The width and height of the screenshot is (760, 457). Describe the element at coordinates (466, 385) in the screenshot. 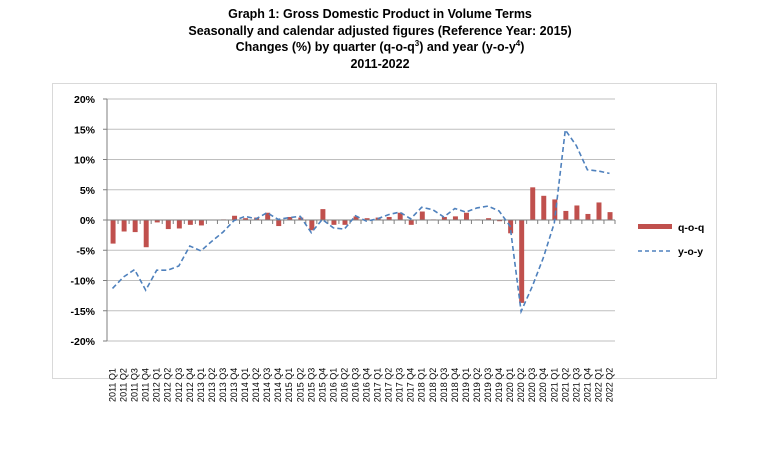

I see `x-tick-label: 2019 Q1` at that location.